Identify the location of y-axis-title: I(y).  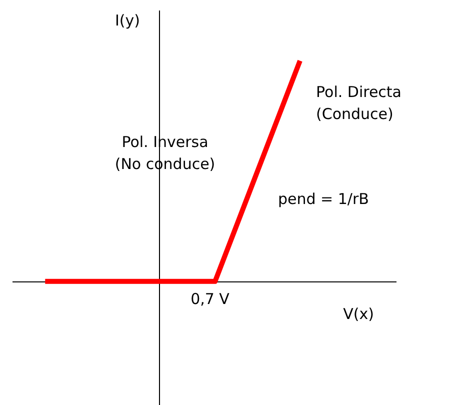
(127, 21).